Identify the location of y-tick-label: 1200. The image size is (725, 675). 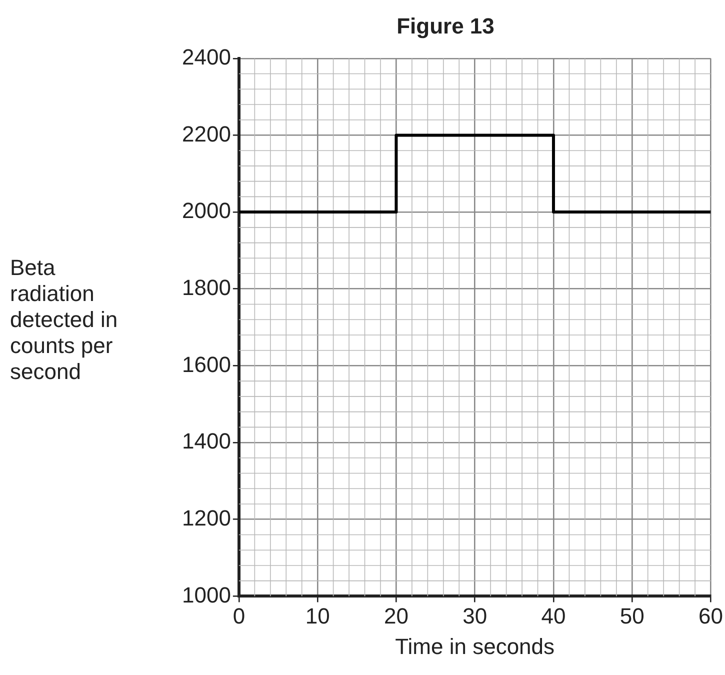
(206, 517).